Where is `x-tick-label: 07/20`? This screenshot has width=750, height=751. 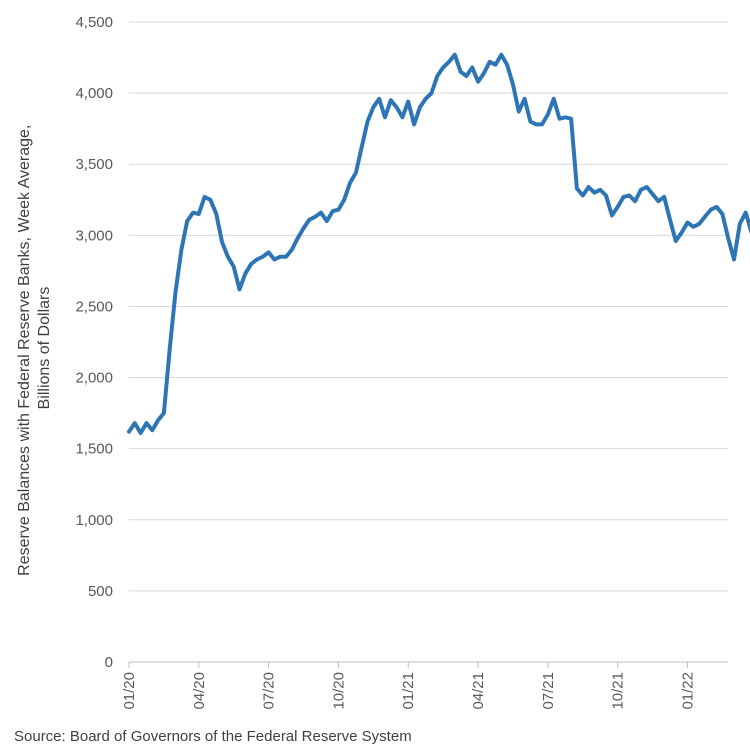
x-tick-label: 07/20 is located at coordinates (269, 691).